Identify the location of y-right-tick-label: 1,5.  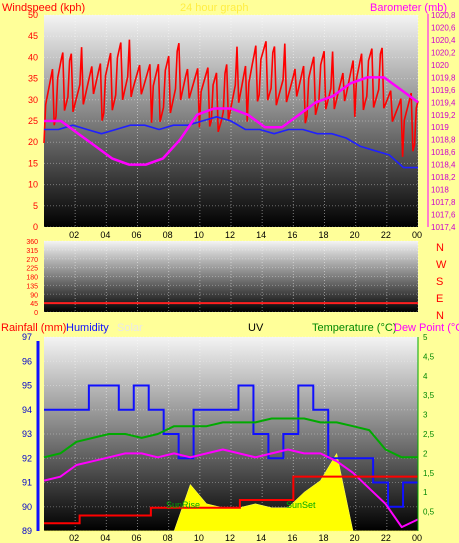
(429, 473).